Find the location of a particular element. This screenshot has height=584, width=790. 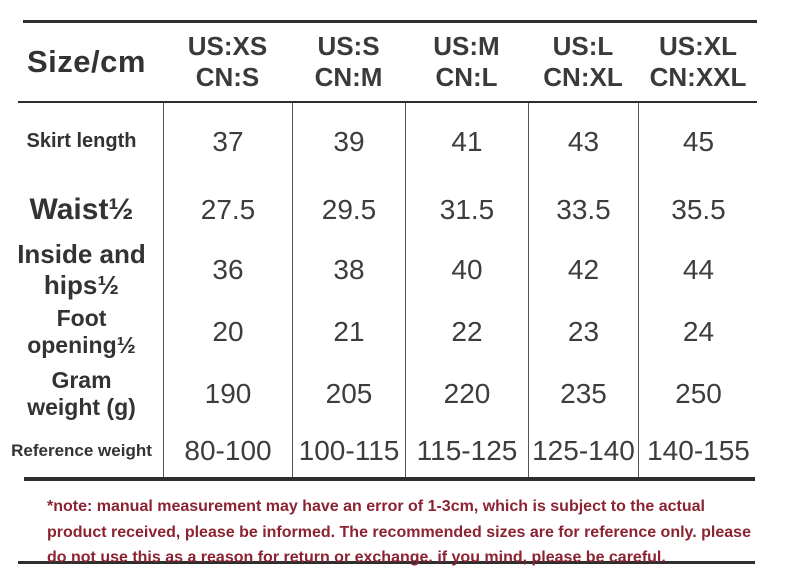

table-row-waist: Waist½ 27.5 29.5 31.5 33.5 35.5 is located at coordinates (395, 209).